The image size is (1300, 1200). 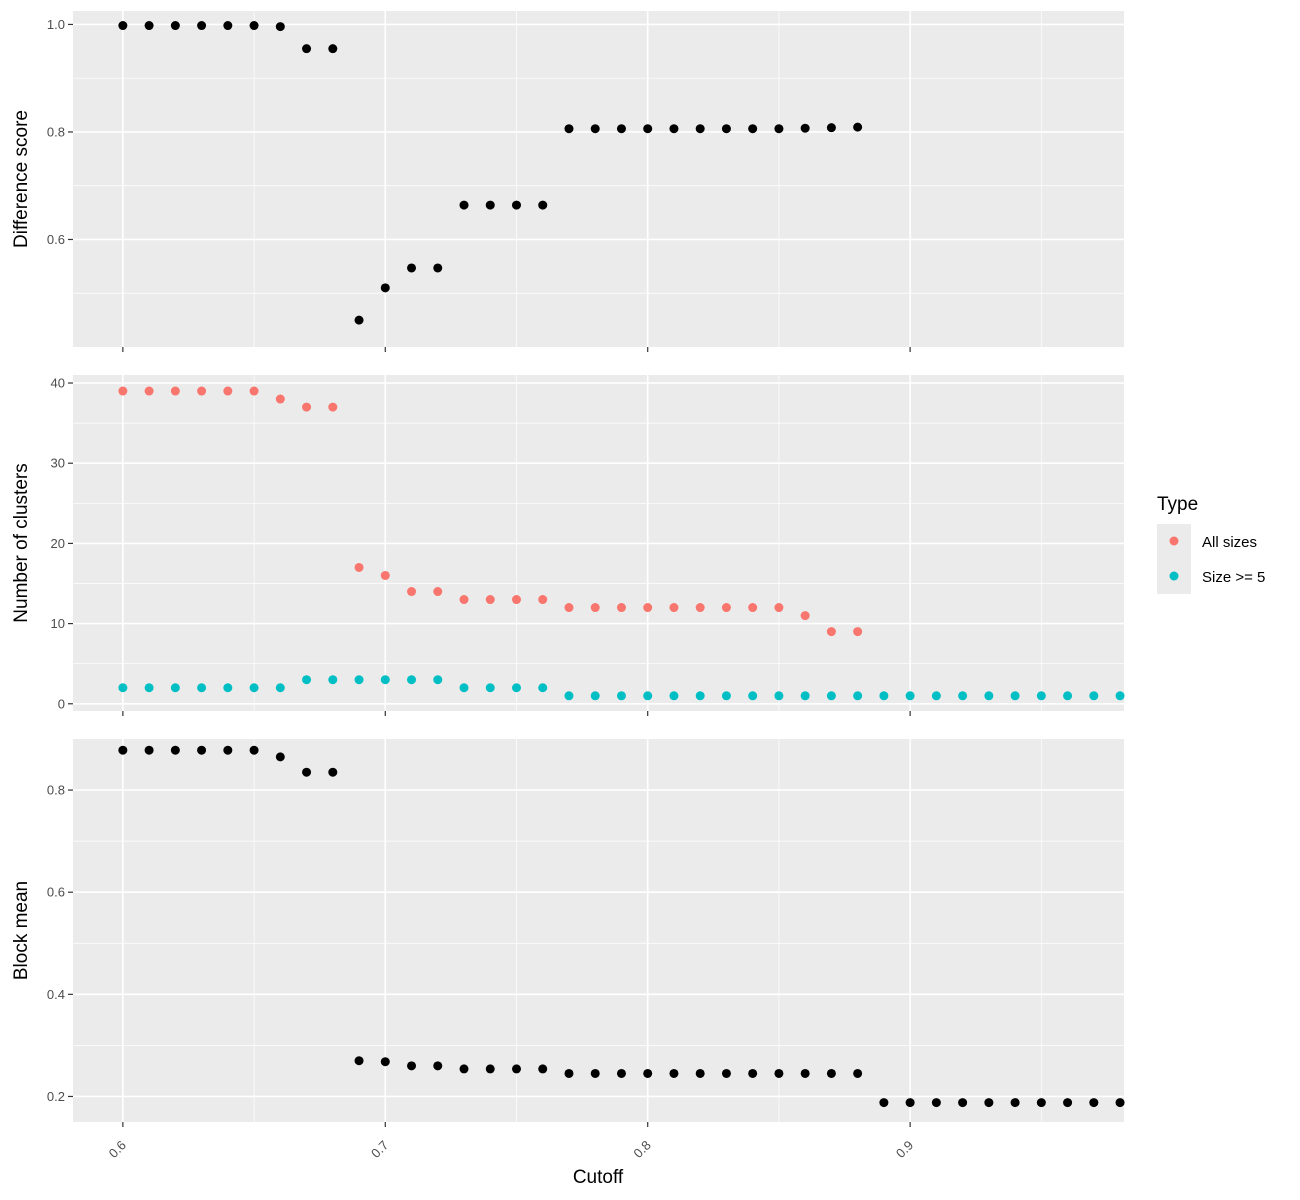 What do you see at coordinates (117, 1149) in the screenshot?
I see `x-tick-label: 0.6` at bounding box center [117, 1149].